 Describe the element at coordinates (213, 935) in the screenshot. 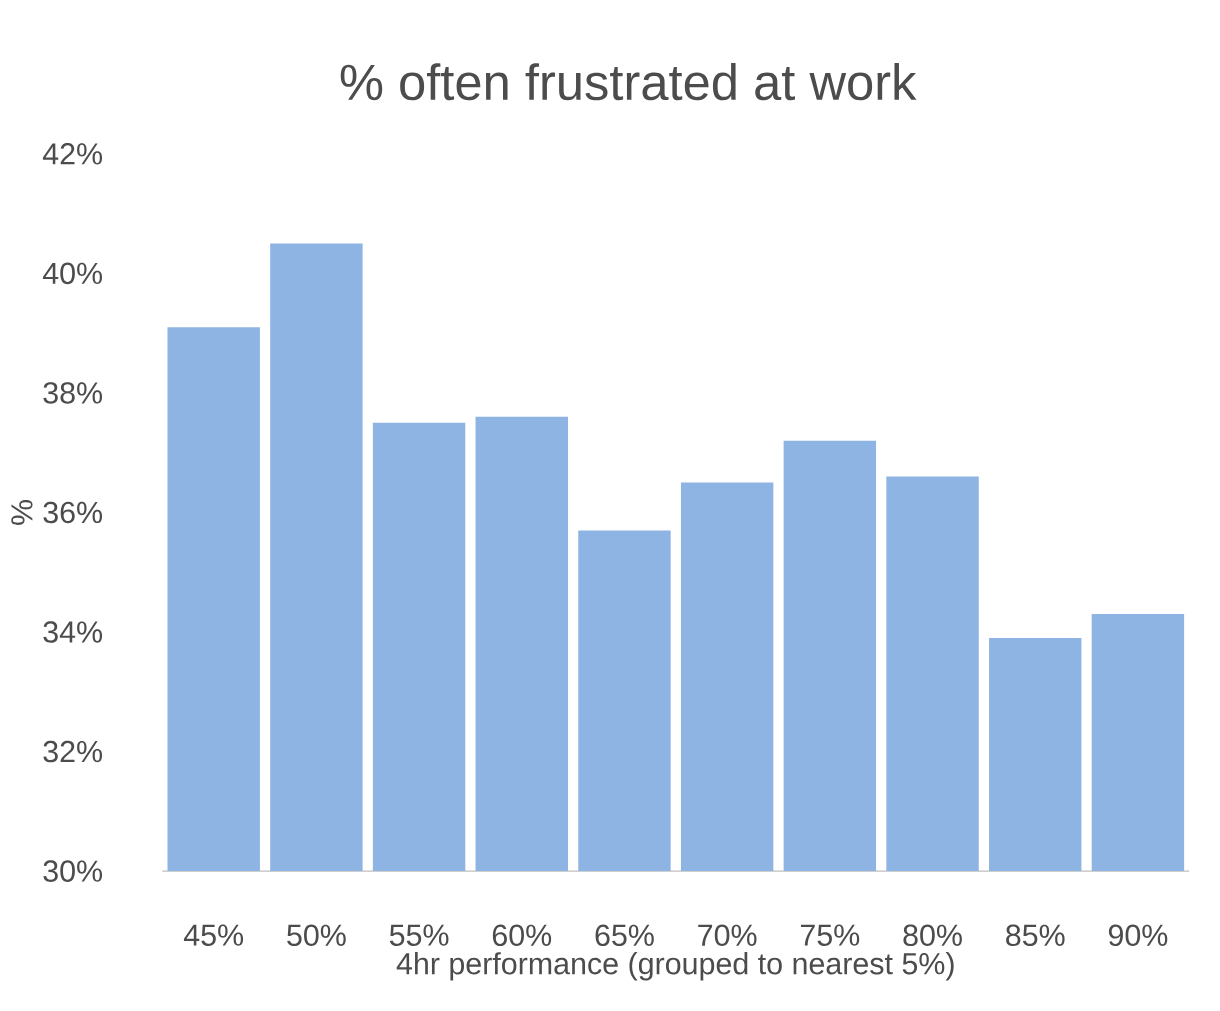

I see `x-tick-label: 45%` at that location.